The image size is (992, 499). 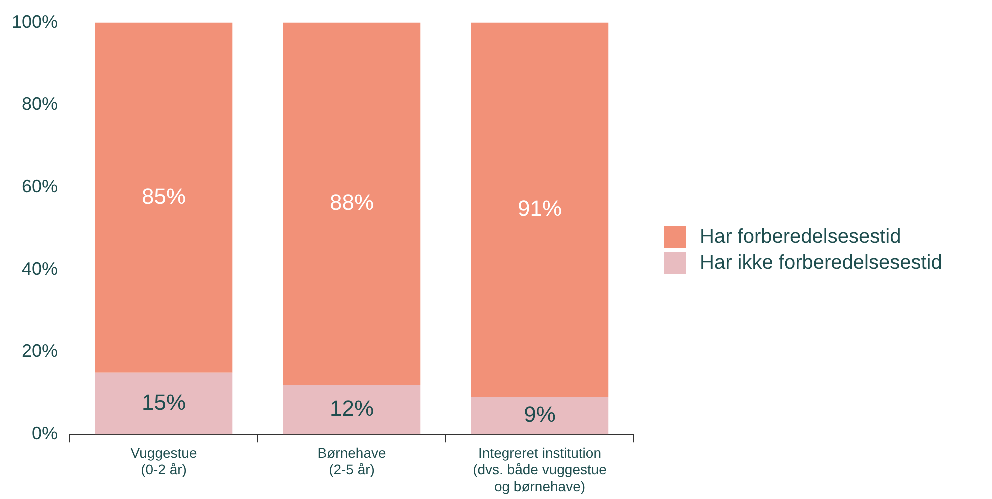 What do you see at coordinates (164, 461) in the screenshot?
I see `x-tick-label: Vuggestue (0-2 år)` at bounding box center [164, 461].